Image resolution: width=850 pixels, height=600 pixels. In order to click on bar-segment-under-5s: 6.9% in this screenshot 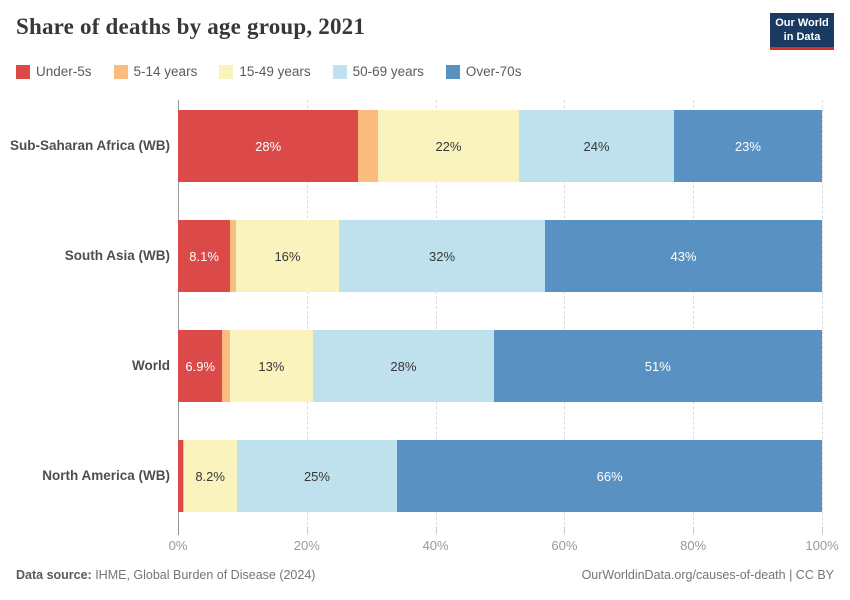, I will do `click(200, 366)`.